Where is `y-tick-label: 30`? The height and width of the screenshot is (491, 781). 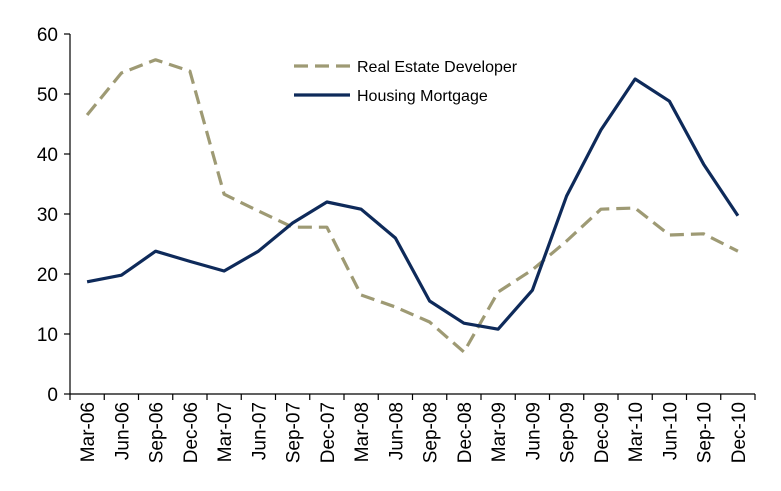 y-tick-label: 30 is located at coordinates (47, 215).